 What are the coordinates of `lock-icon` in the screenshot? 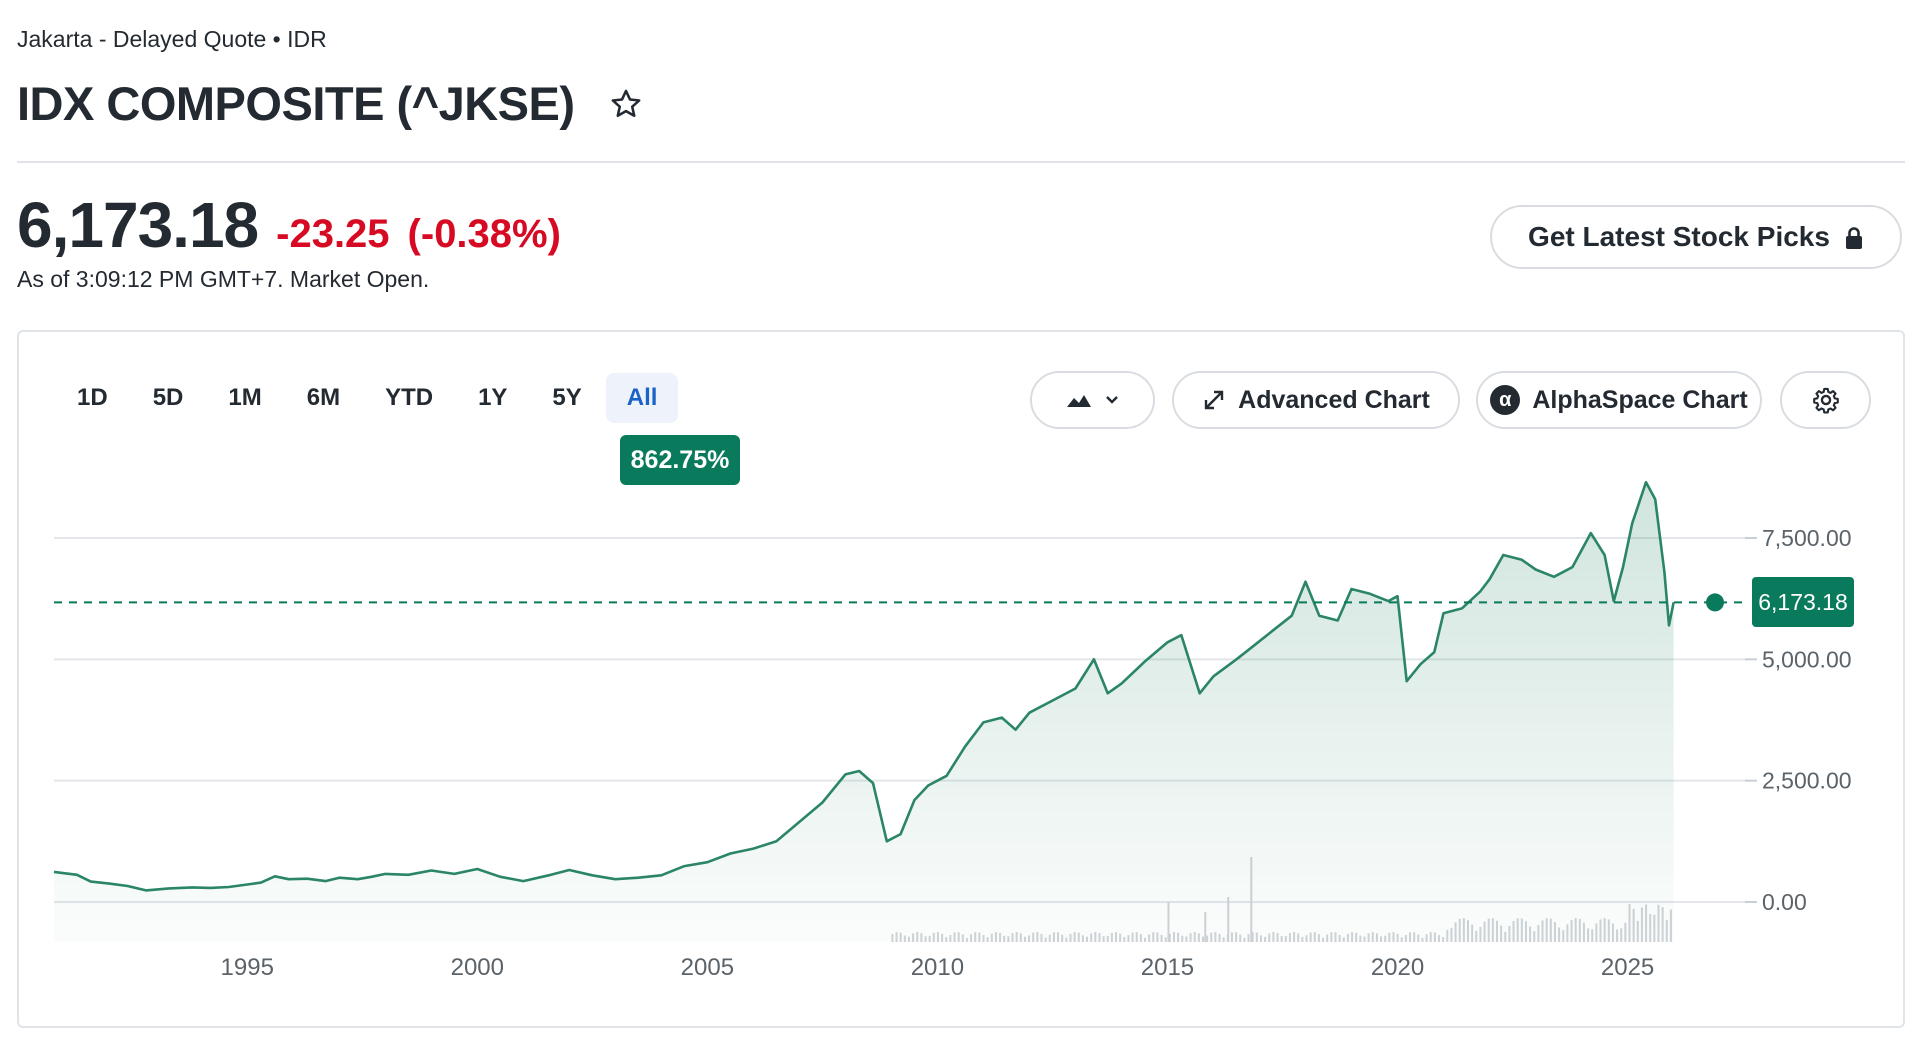 It's located at (1854, 237).